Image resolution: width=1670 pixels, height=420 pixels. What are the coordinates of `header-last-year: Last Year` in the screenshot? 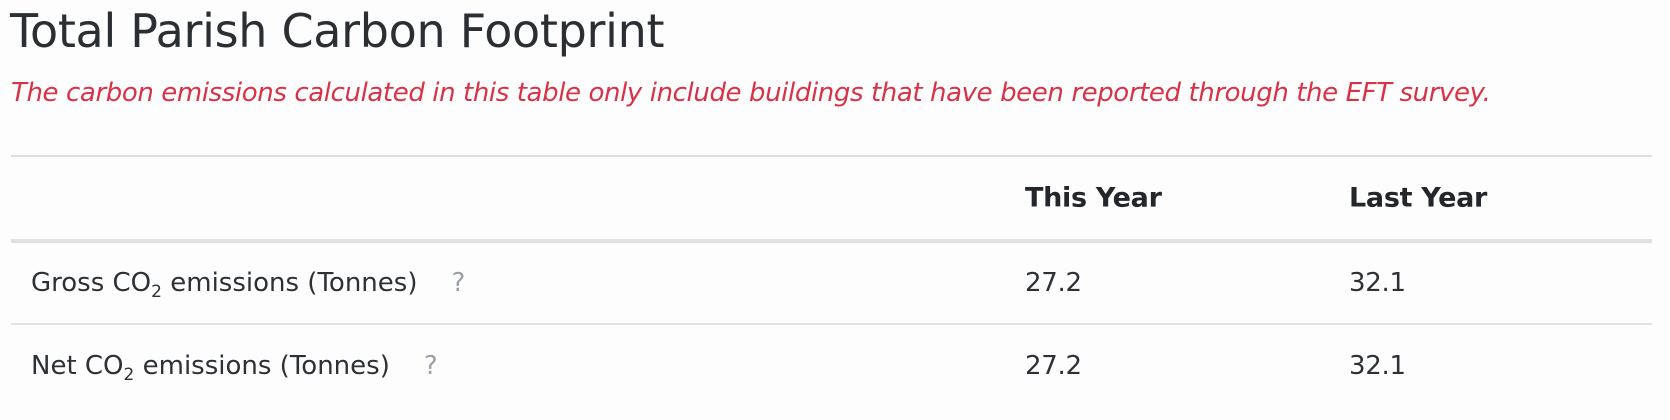 It's located at (1418, 198).